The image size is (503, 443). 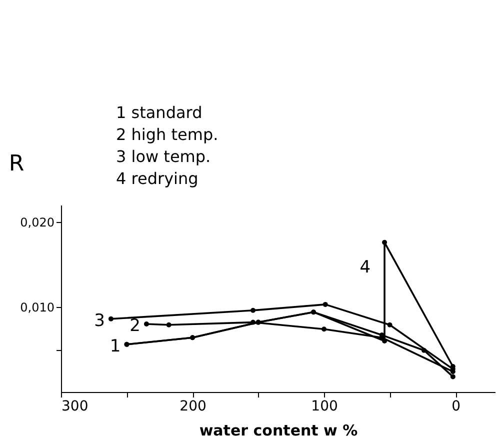 What do you see at coordinates (193, 406) in the screenshot?
I see `x-tick-label: 200` at bounding box center [193, 406].